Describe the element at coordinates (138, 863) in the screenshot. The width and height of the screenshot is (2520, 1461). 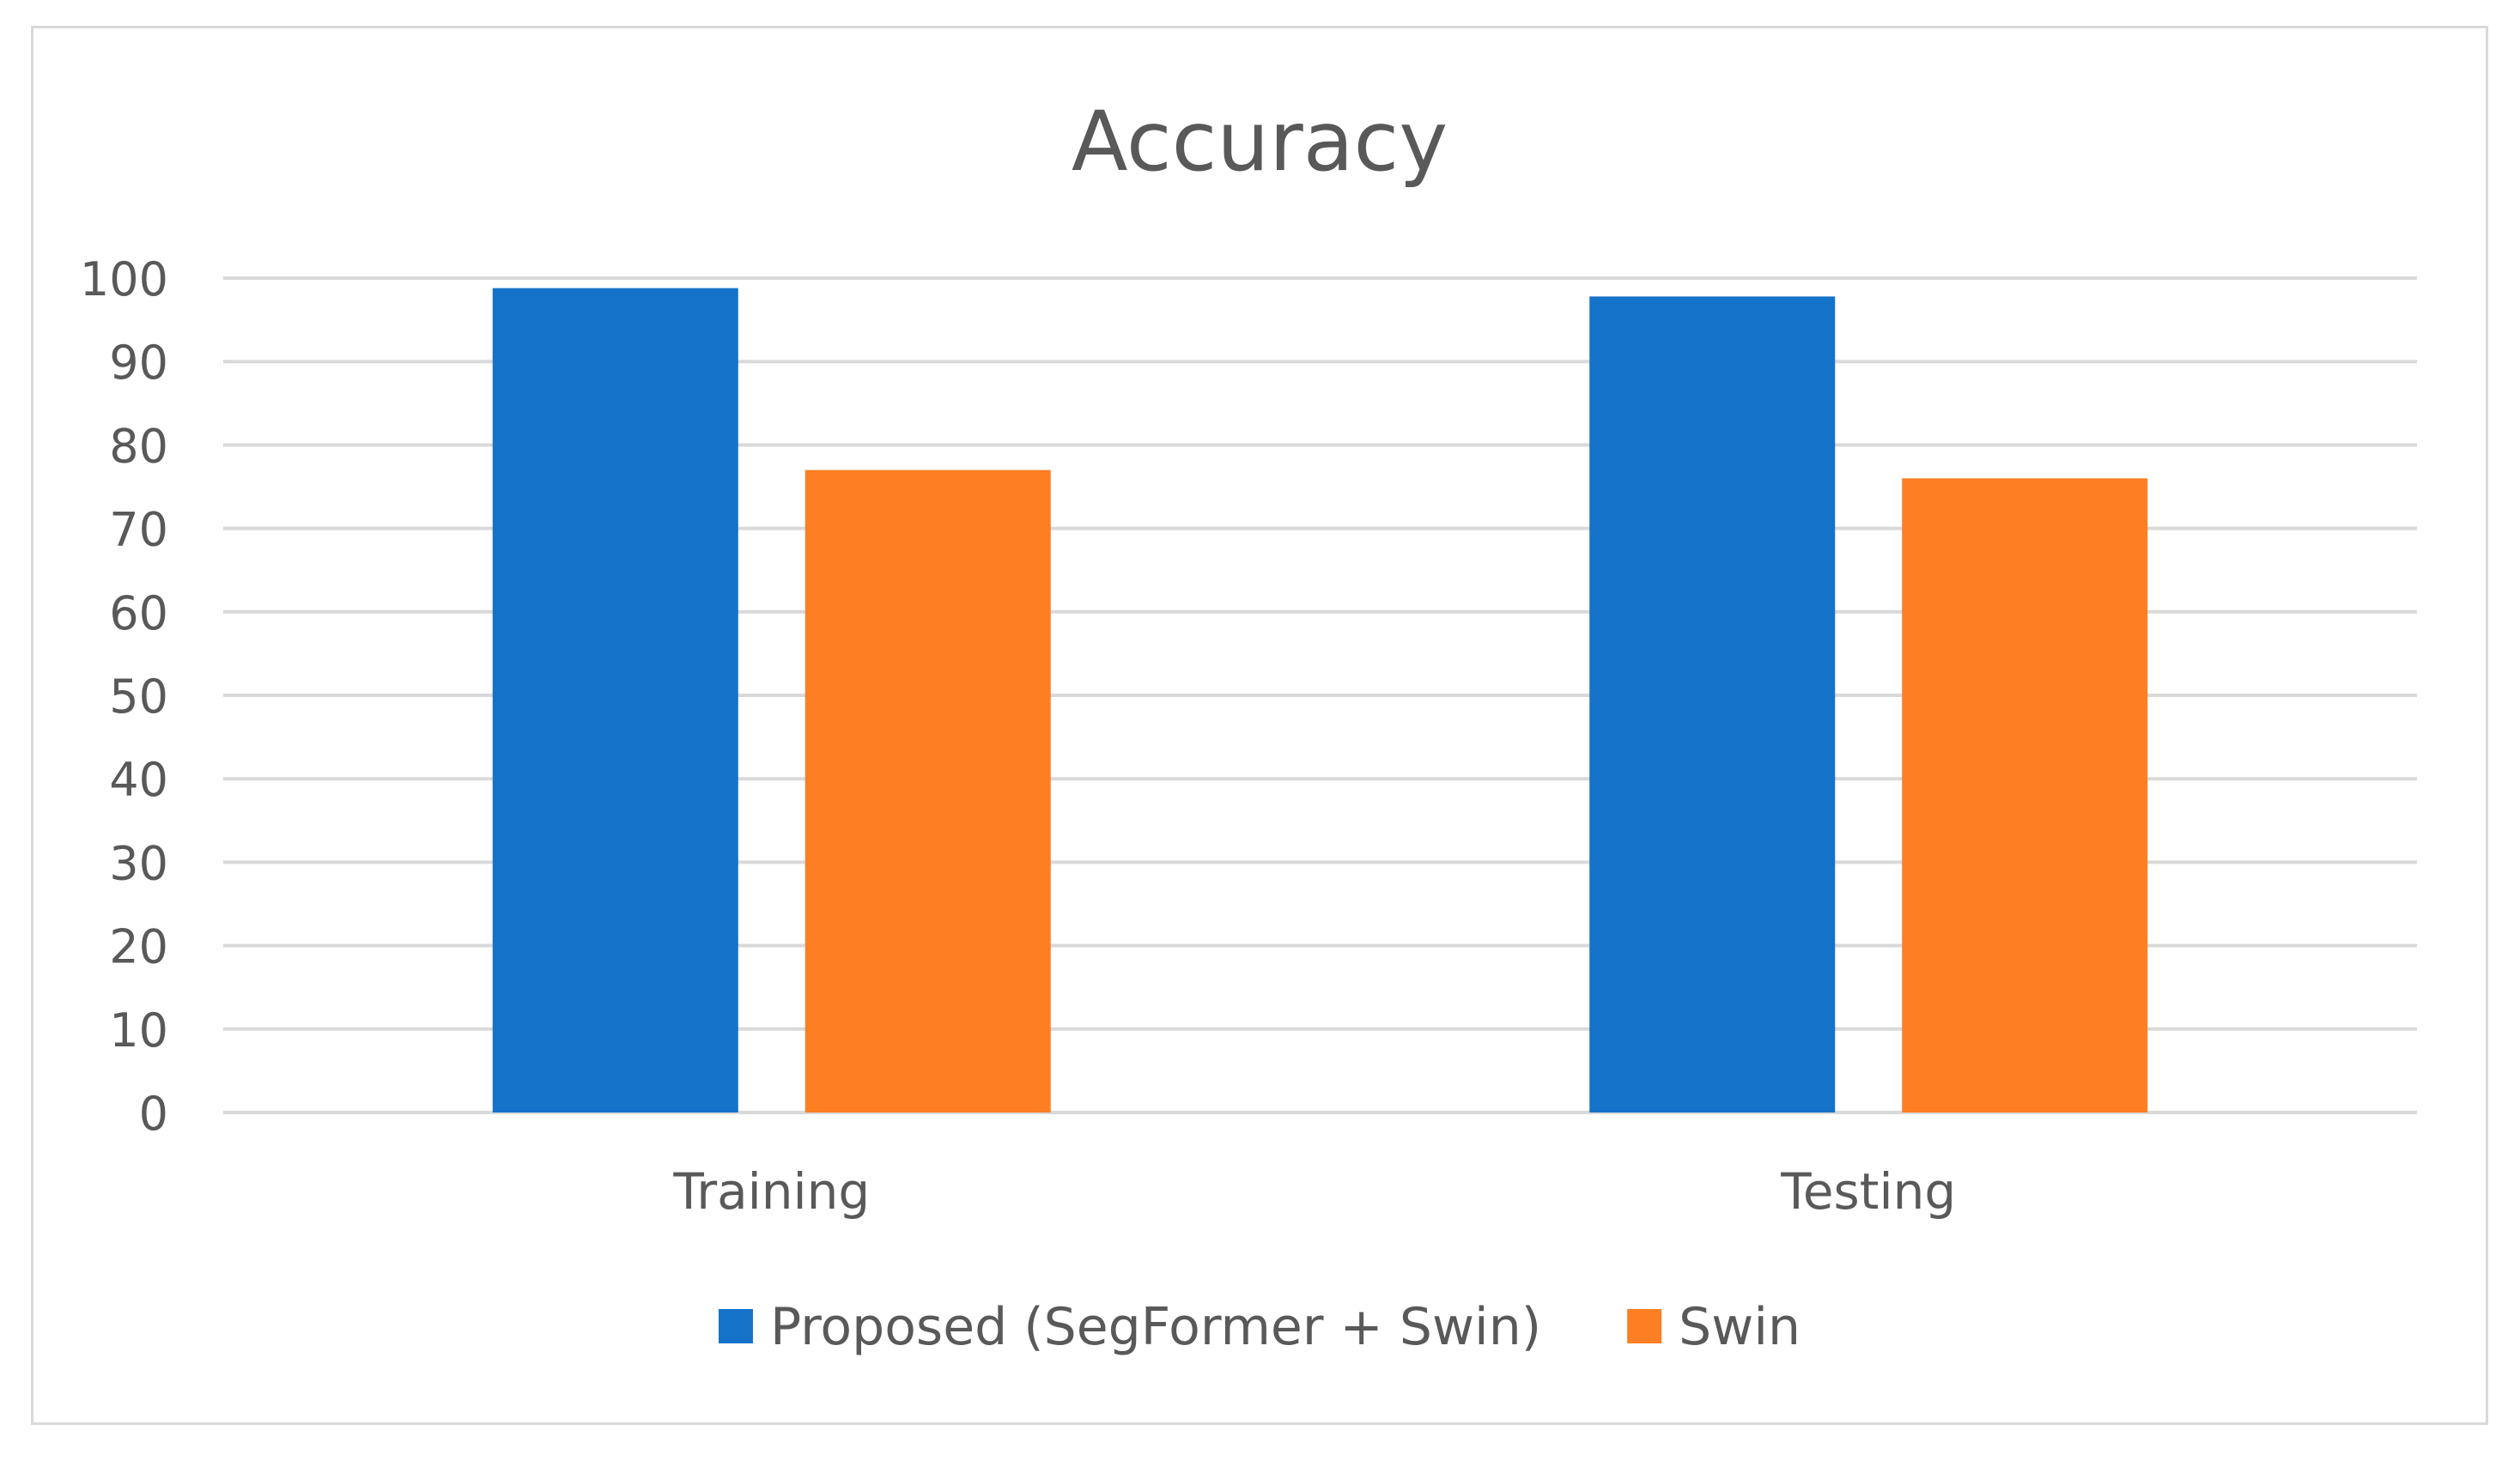
I see `y-tick-label: 30` at that location.